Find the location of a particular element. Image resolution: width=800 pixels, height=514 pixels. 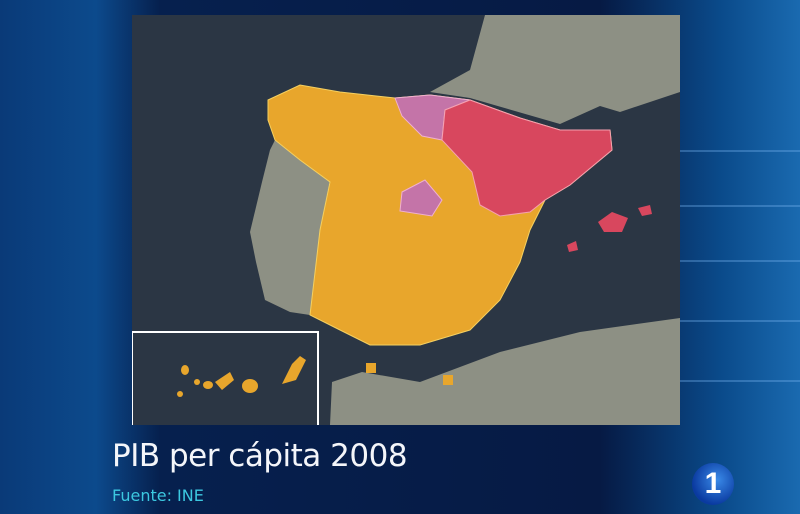

caption-source: Fuente: INE is located at coordinates (158, 495).